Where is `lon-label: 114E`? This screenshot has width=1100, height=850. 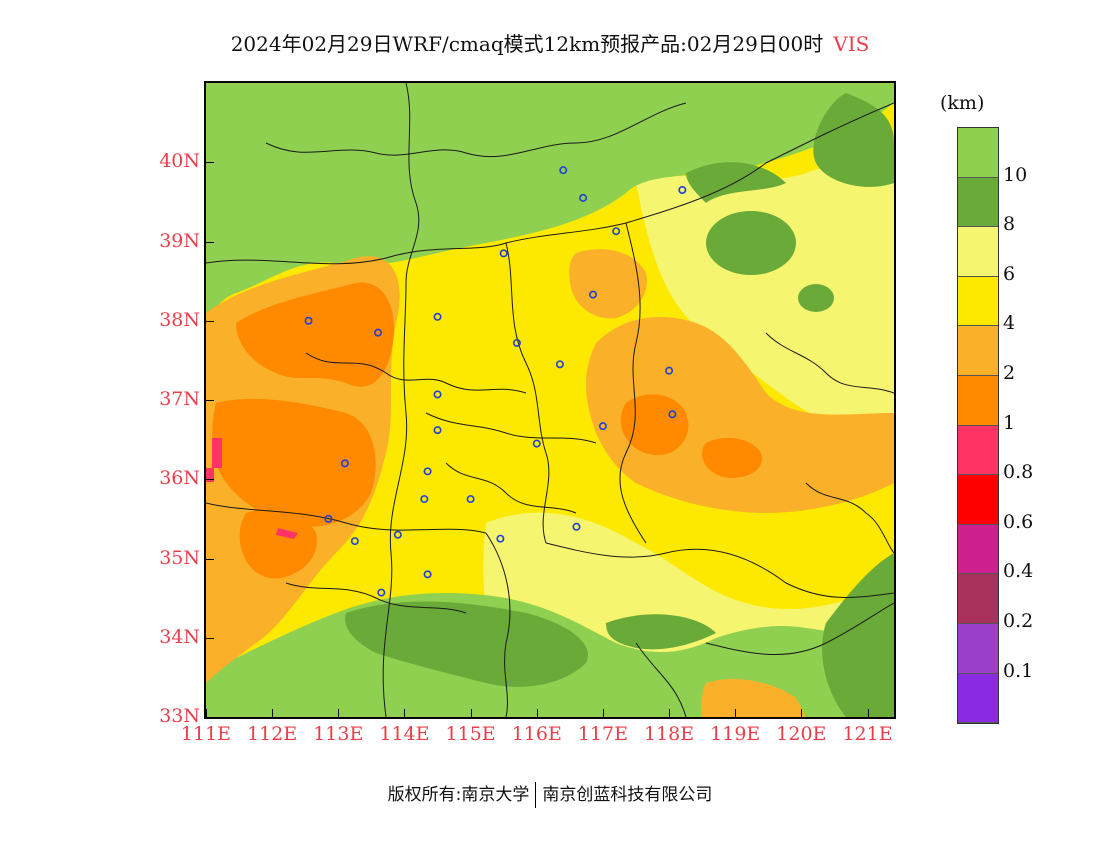 lon-label: 114E is located at coordinates (404, 734).